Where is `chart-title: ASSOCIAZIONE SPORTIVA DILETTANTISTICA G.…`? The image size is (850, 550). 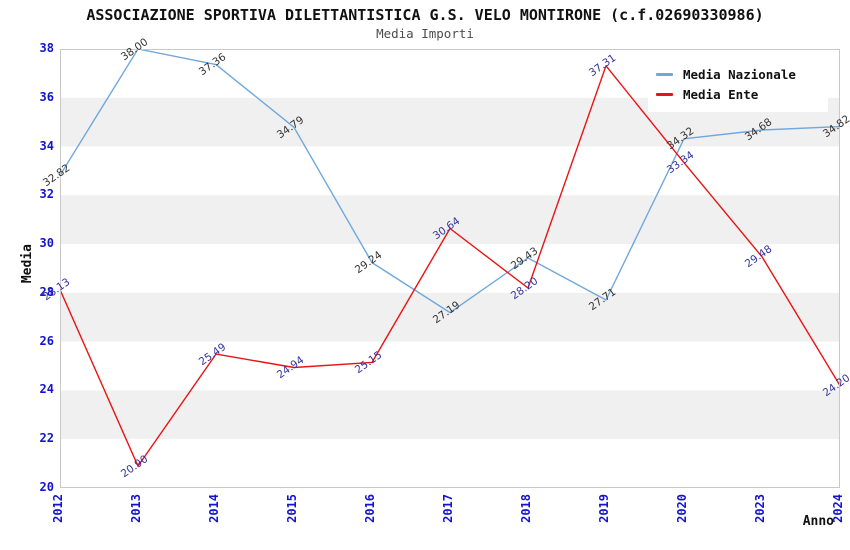 chart-title: ASSOCIAZIONE SPORTIVA DILETTANTISTICA G.… is located at coordinates (425, 15).